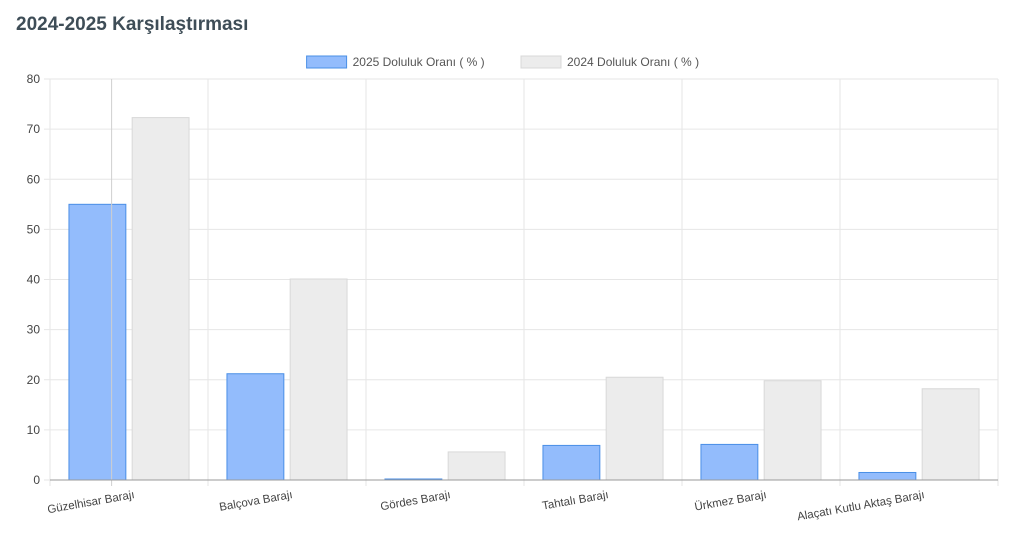  Describe the element at coordinates (36, 480) in the screenshot. I see `y-tick-label: 0` at that location.